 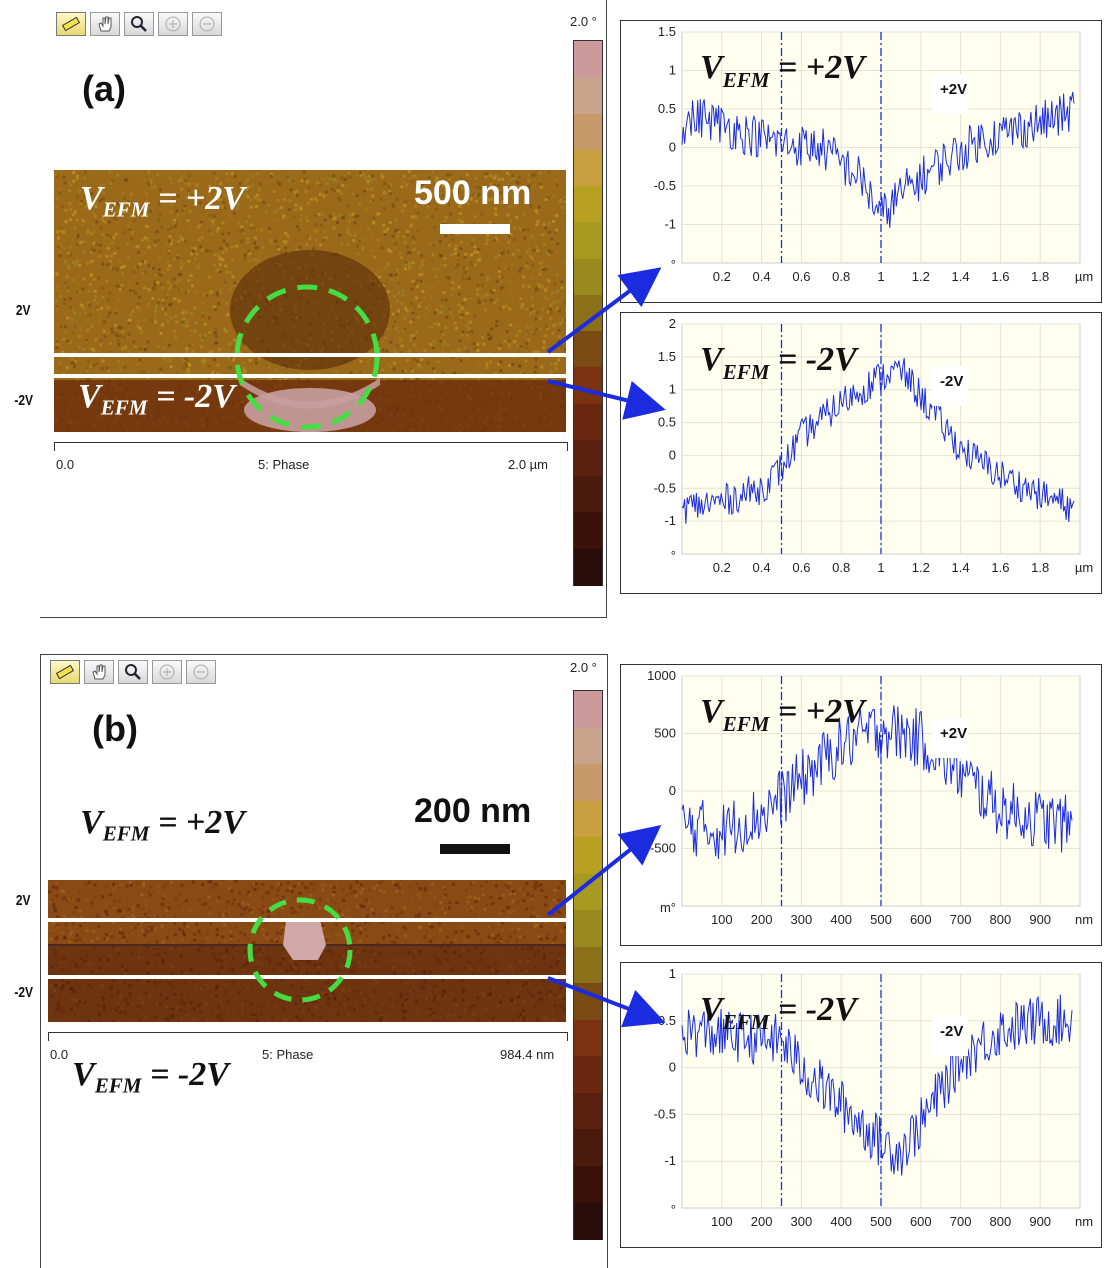 I want to click on panel-a-colorbar, so click(x=588, y=313).